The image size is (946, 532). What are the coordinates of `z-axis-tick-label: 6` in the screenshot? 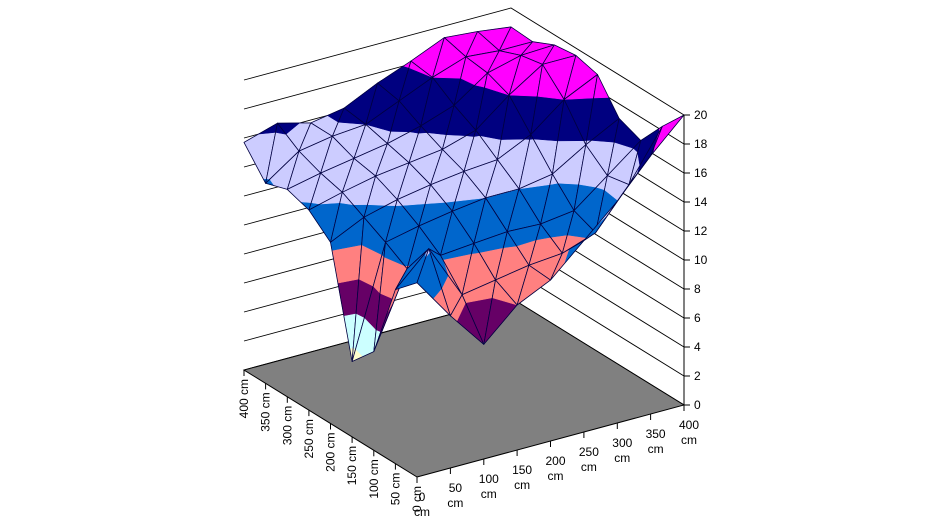 It's located at (697, 318).